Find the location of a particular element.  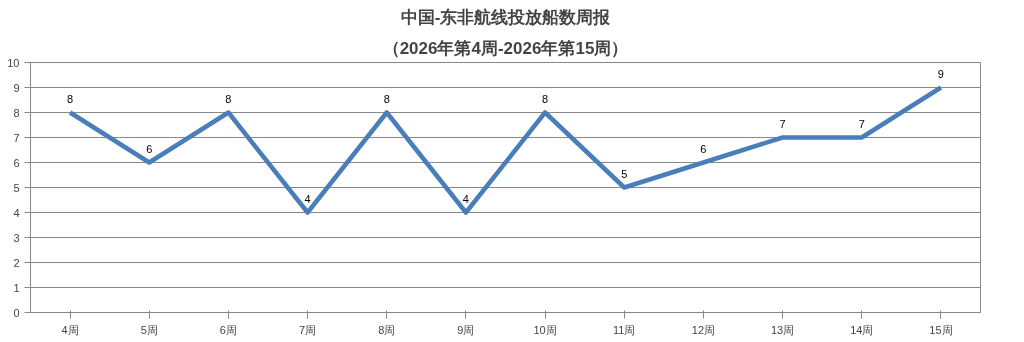

x-tick-label: 10周 is located at coordinates (545, 329).